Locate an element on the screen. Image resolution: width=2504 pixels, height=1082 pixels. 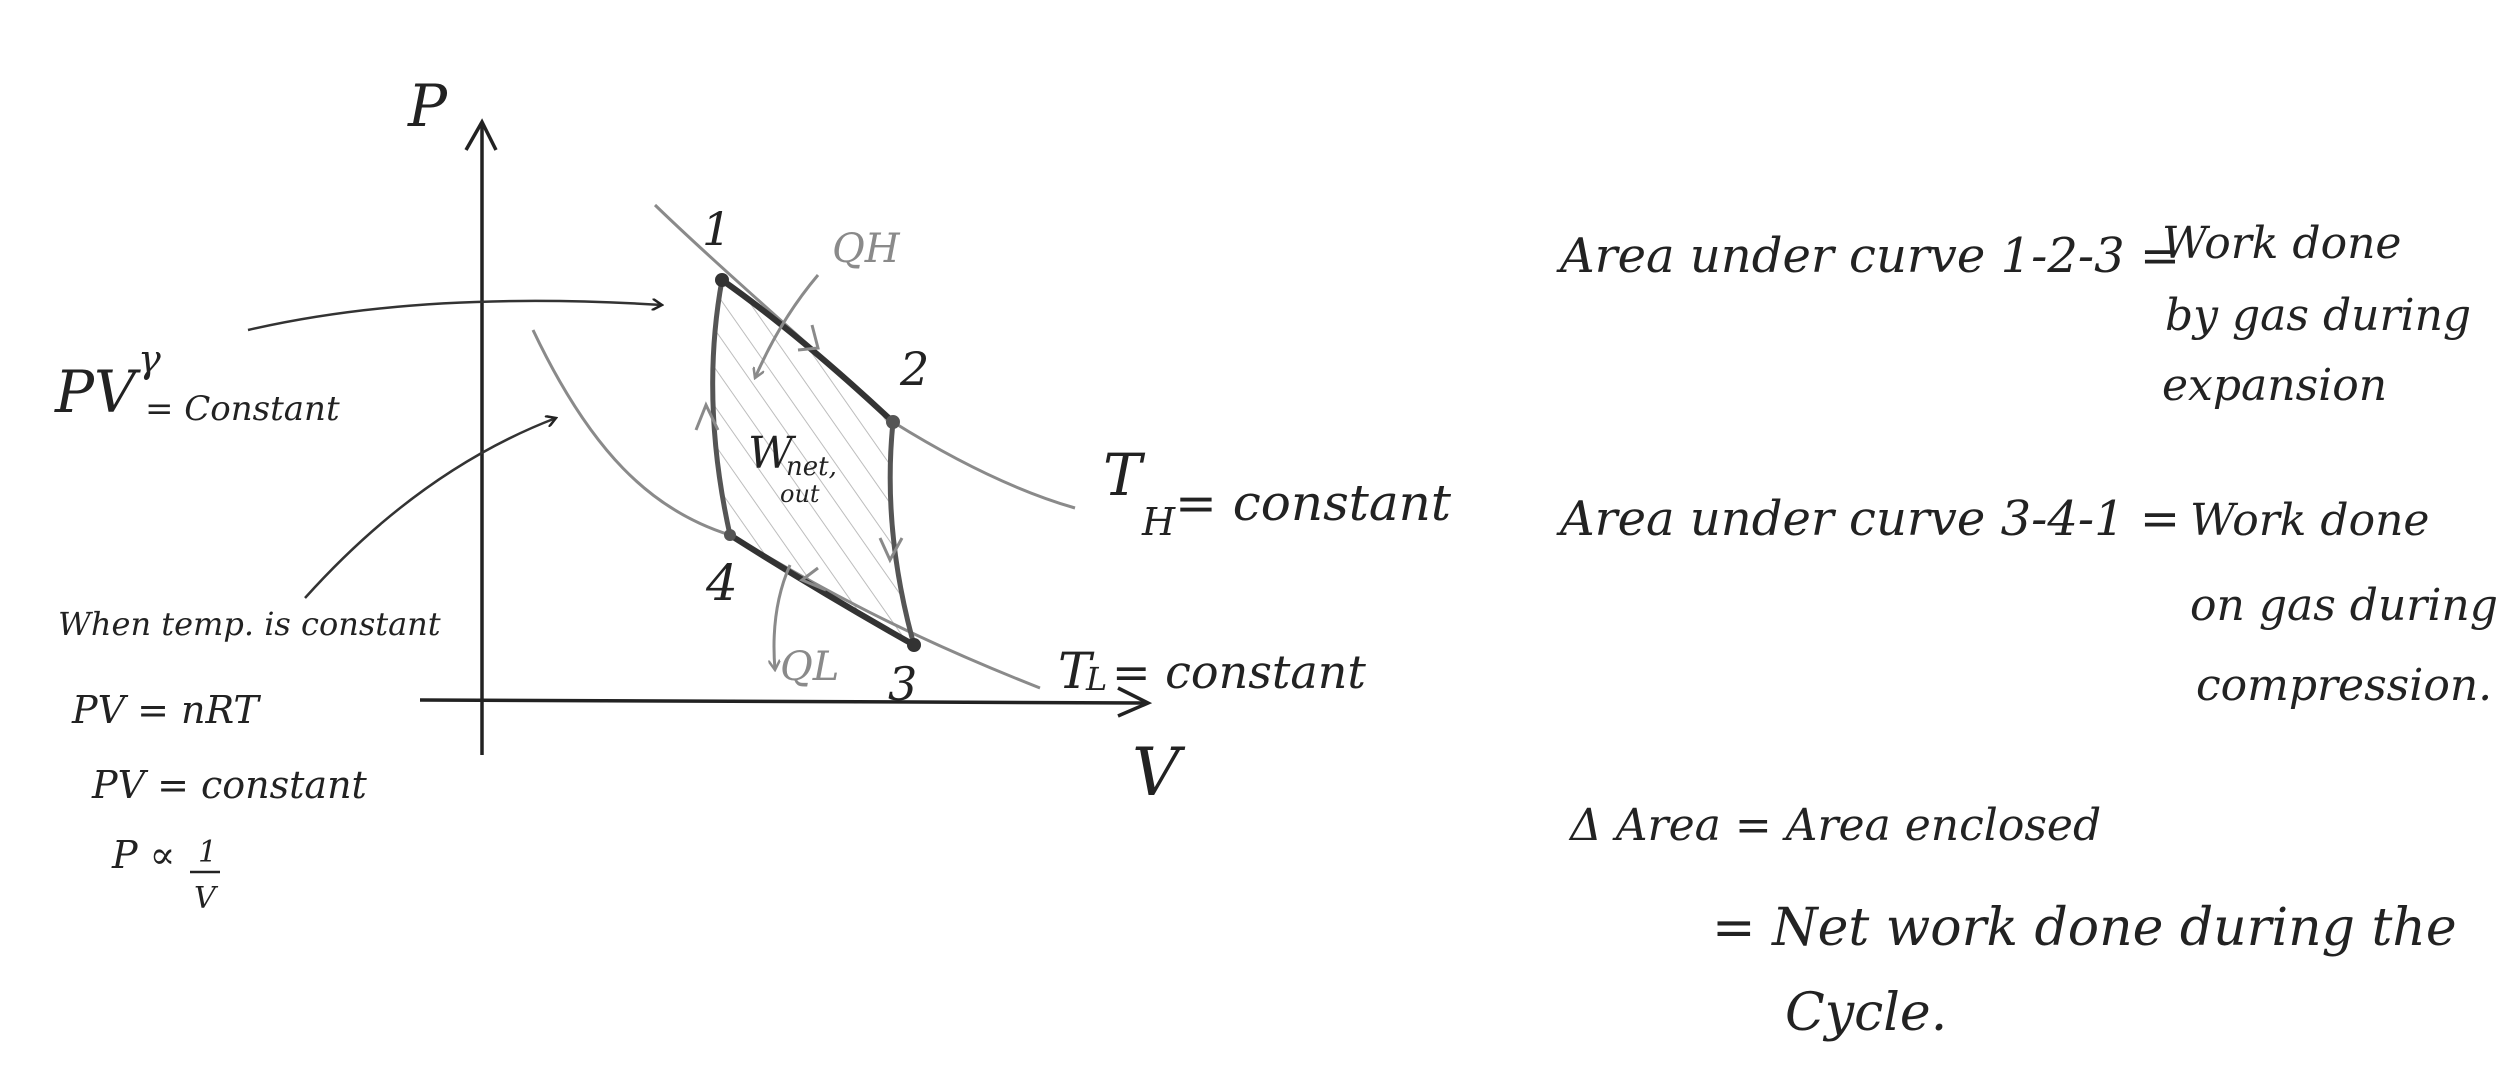
work-subscript-out: out is located at coordinates (800, 494).